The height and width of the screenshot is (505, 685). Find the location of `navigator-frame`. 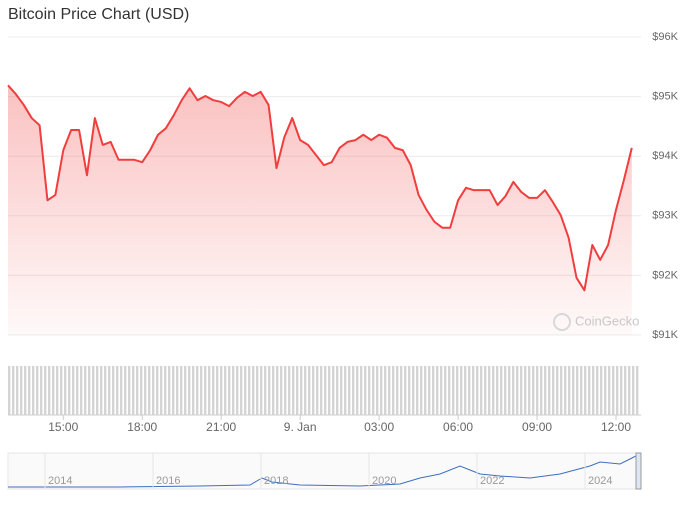

navigator-frame is located at coordinates (324, 471).